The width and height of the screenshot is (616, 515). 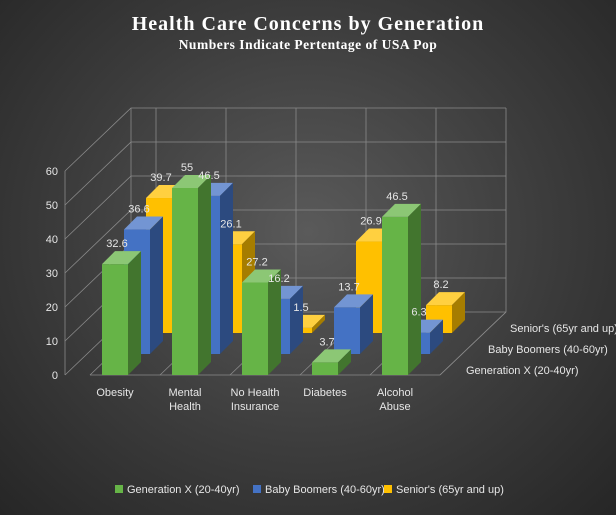 What do you see at coordinates (52, 240) in the screenshot?
I see `y-tick-label: 40` at bounding box center [52, 240].